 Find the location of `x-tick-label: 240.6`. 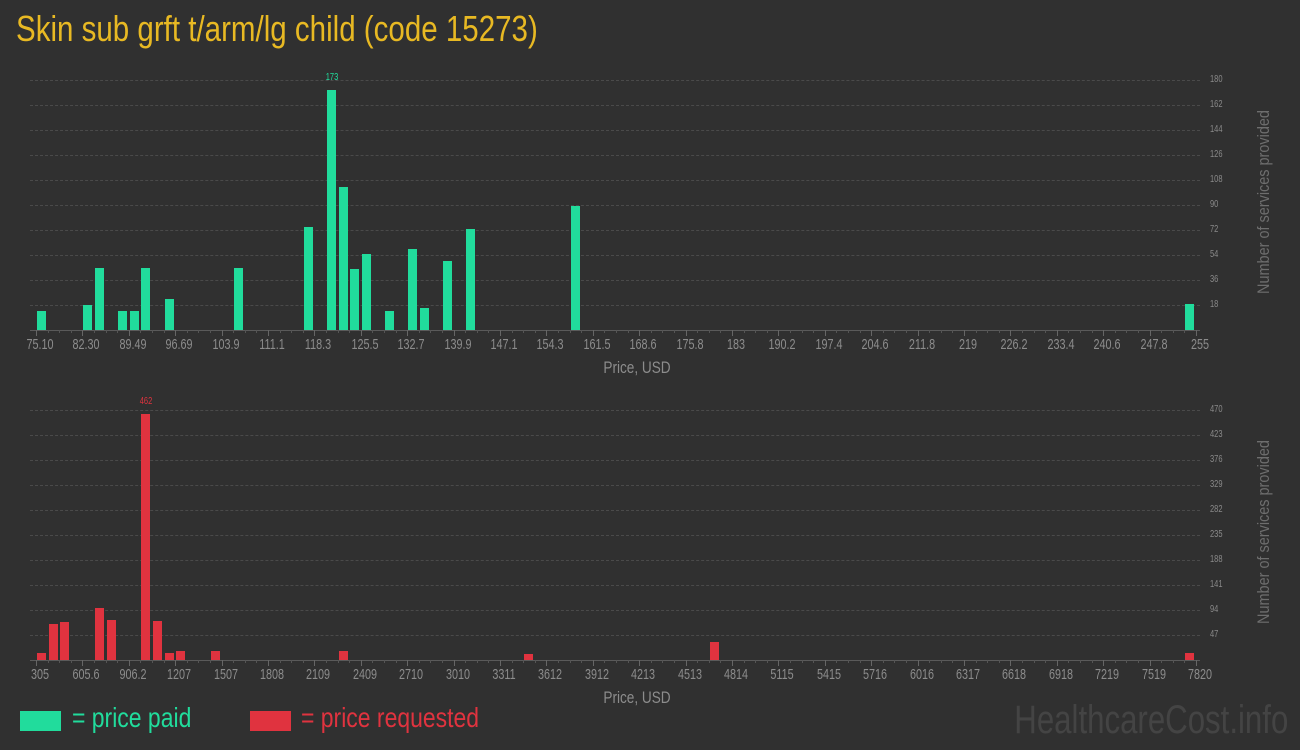

x-tick-label: 240.6 is located at coordinates (1107, 344).